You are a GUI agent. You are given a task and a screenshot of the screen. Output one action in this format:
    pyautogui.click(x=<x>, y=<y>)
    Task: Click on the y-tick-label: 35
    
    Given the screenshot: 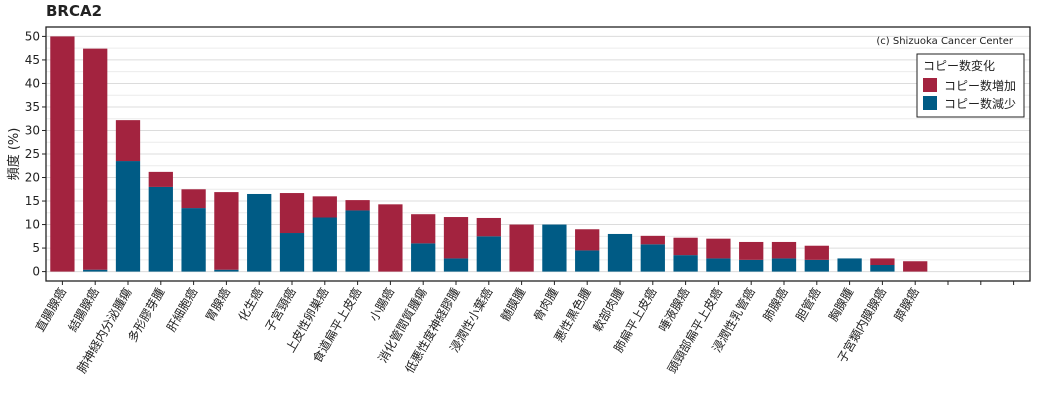 What is the action you would take?
    pyautogui.click(x=32, y=107)
    